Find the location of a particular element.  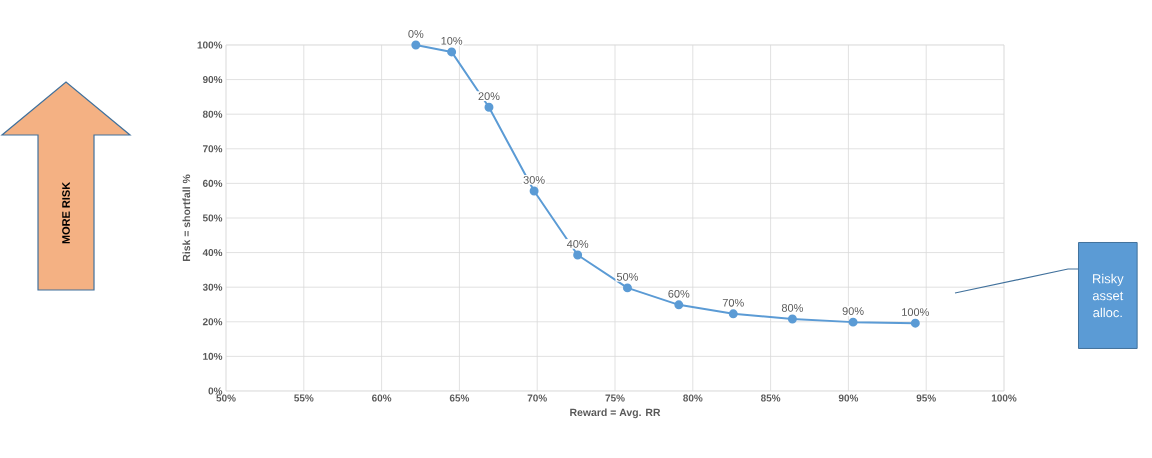

y-tick-label: 30% is located at coordinates (212, 287).